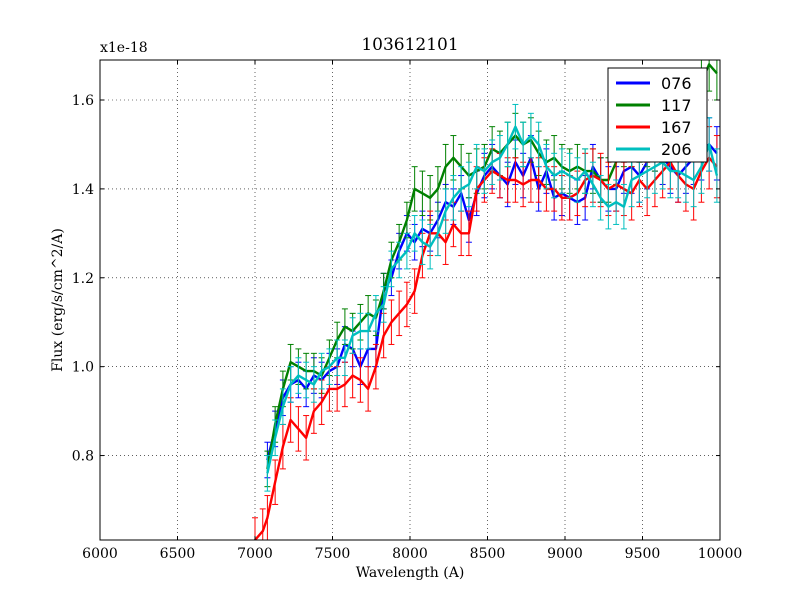 Image resolution: width=800 pixels, height=600 pixels. What do you see at coordinates (676, 105) in the screenshot?
I see `legend-label-117: 117` at bounding box center [676, 105].